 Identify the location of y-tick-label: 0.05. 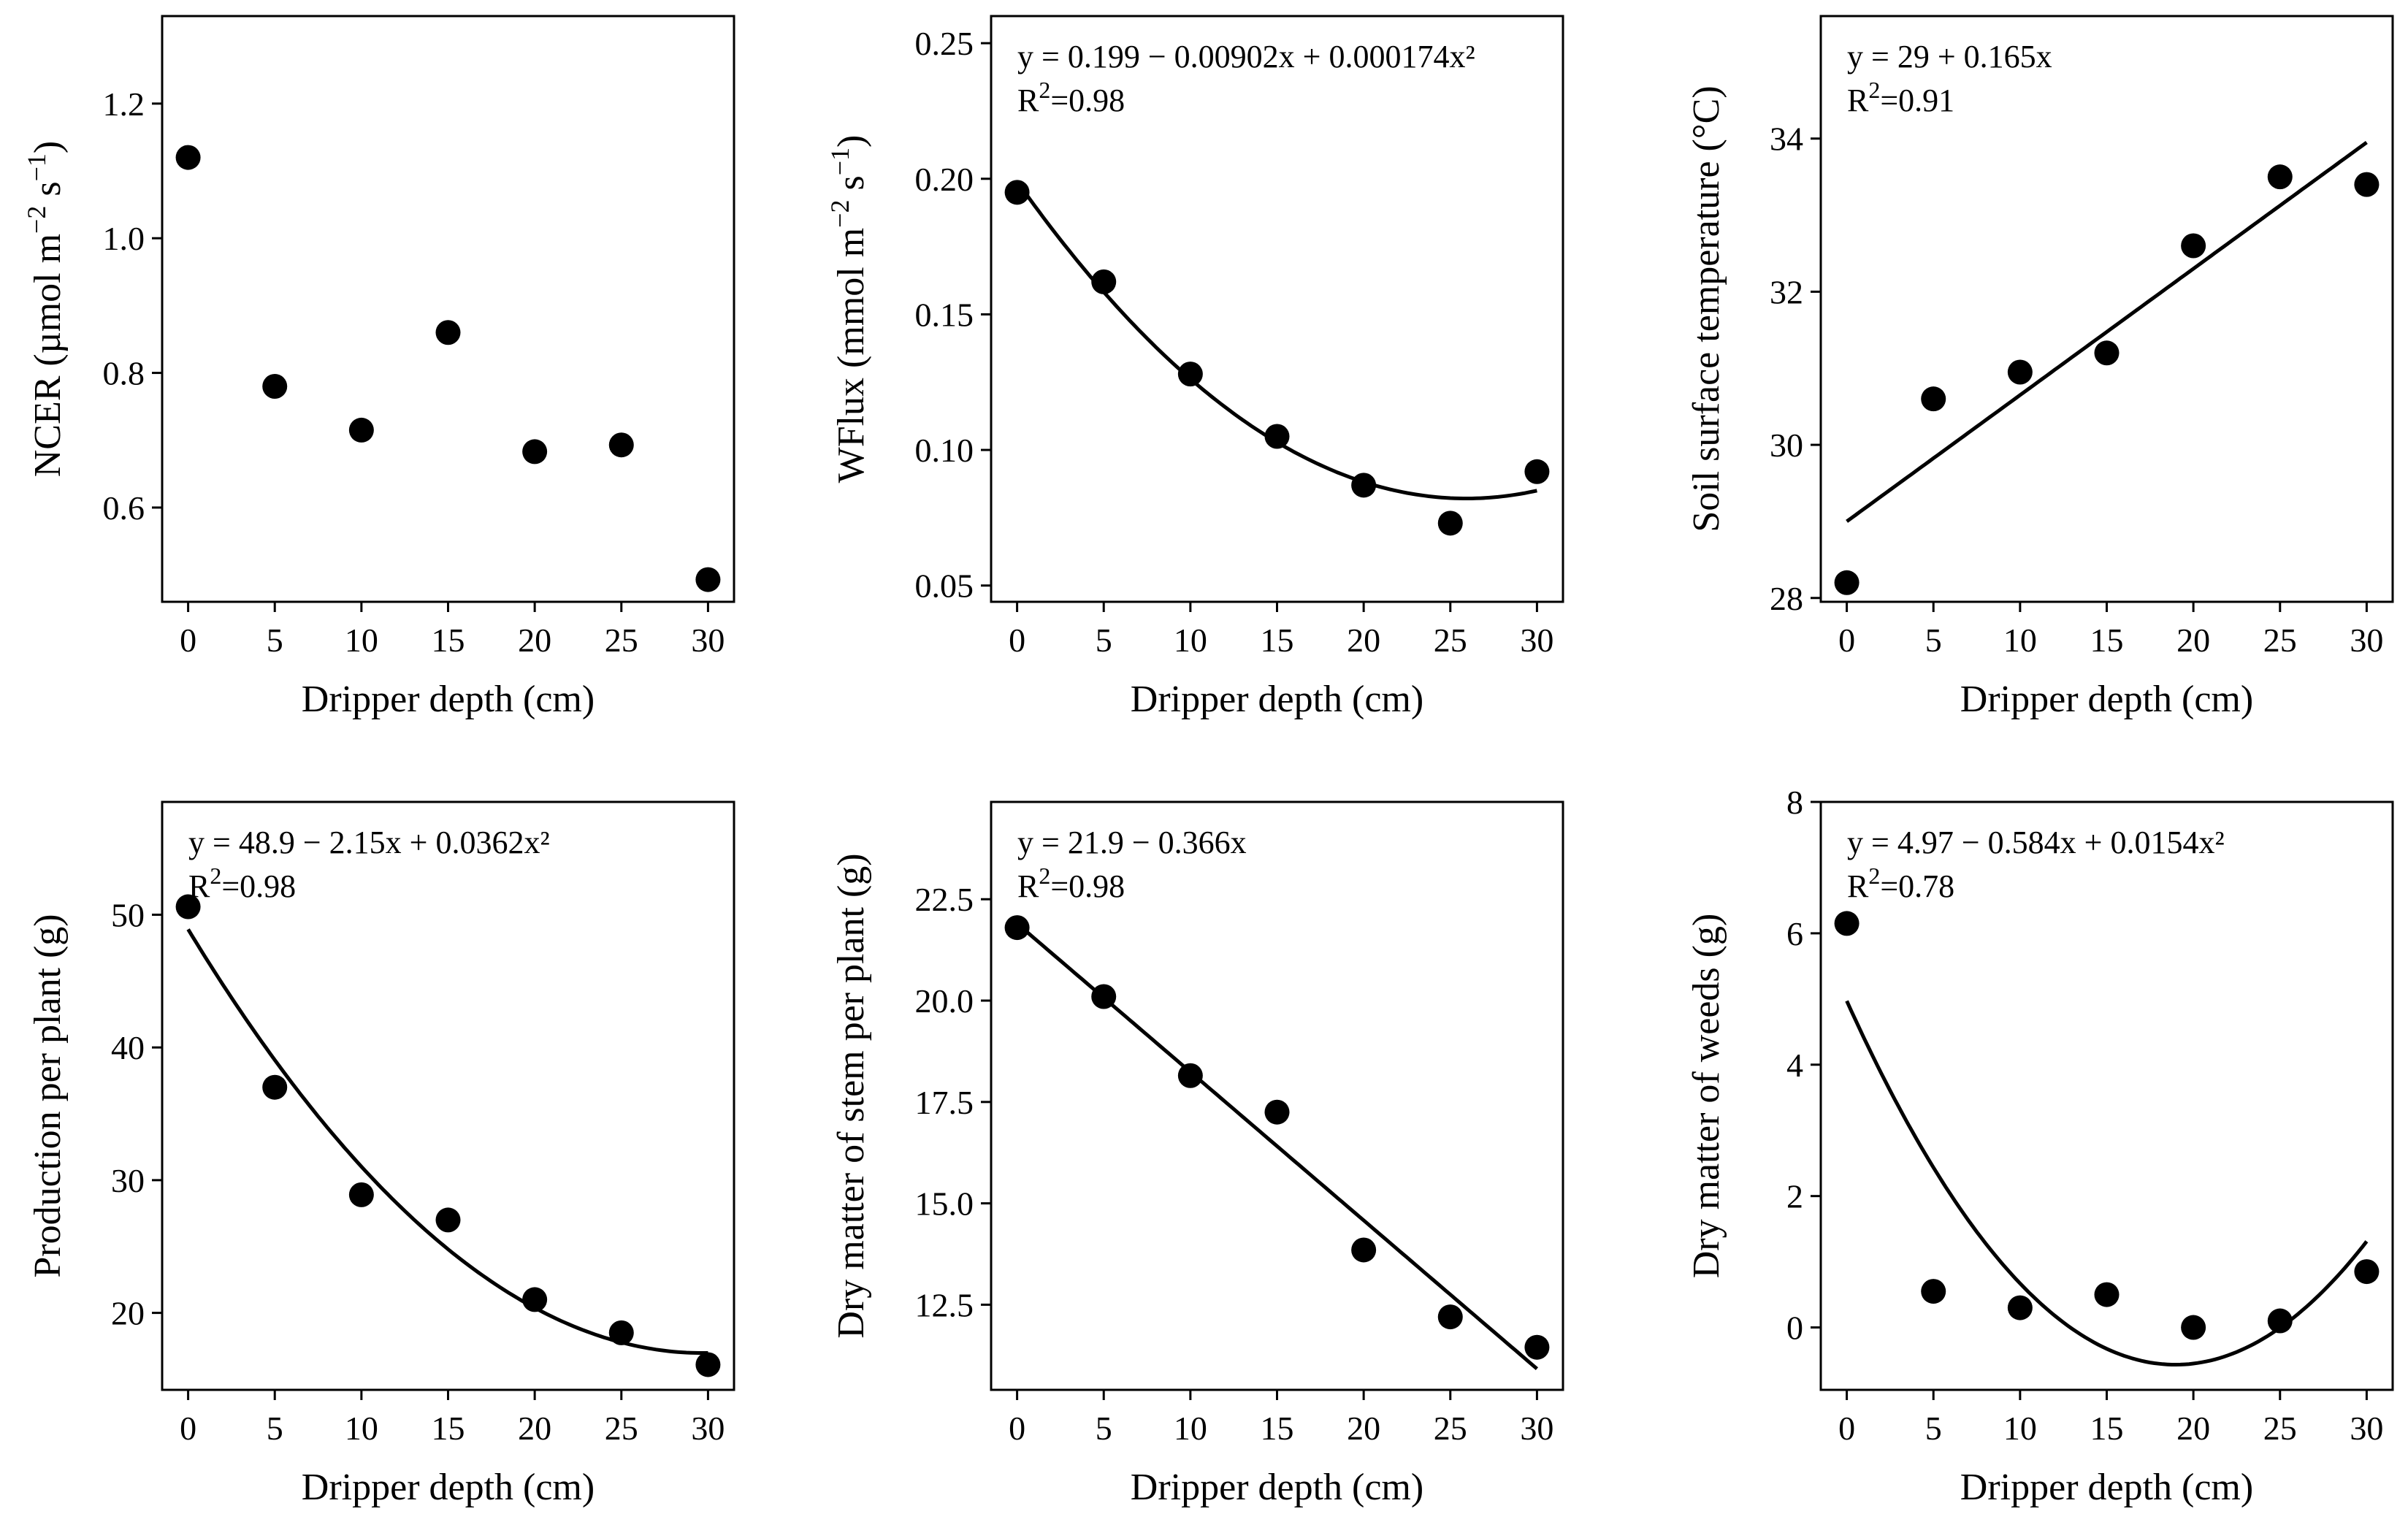
(944, 586).